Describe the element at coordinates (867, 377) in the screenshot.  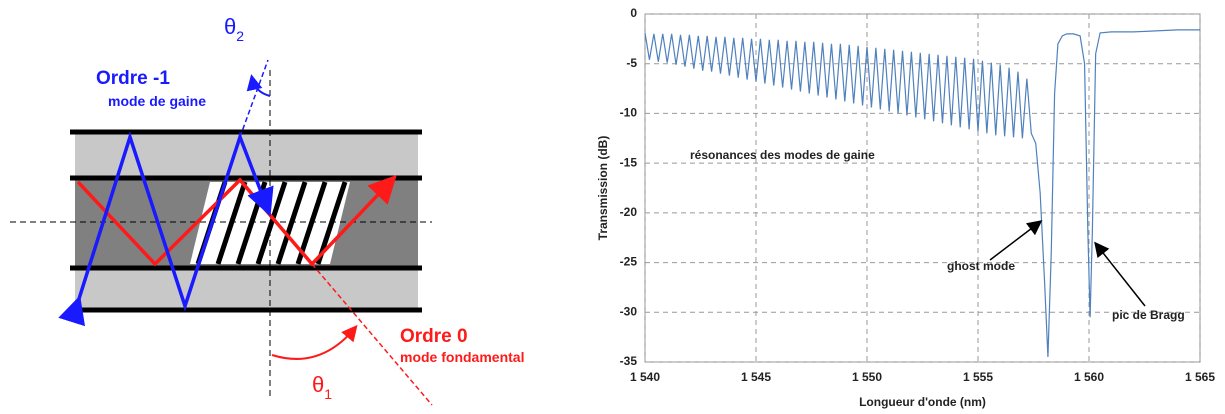
I see `x-tick-label: 1 550` at that location.